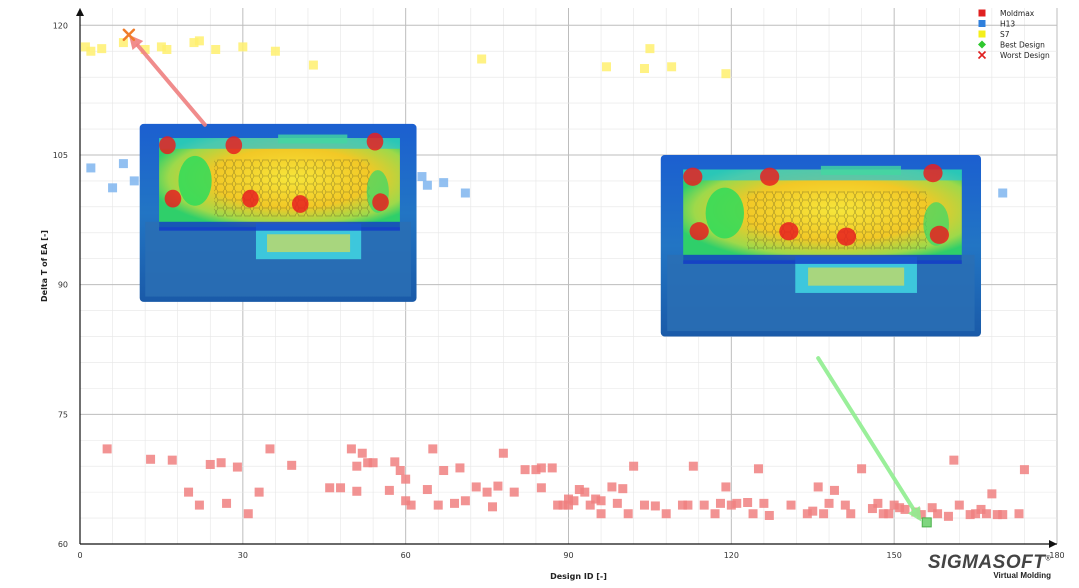 This screenshot has height=588, width=1079. I want to click on legend-diamond-icon, so click(982, 44).